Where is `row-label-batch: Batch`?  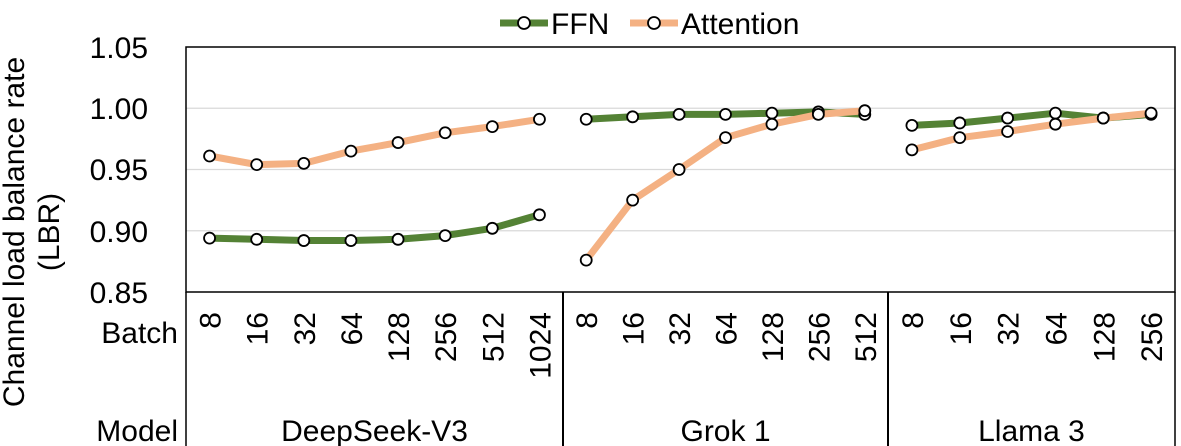
row-label-batch: Batch is located at coordinates (139, 333).